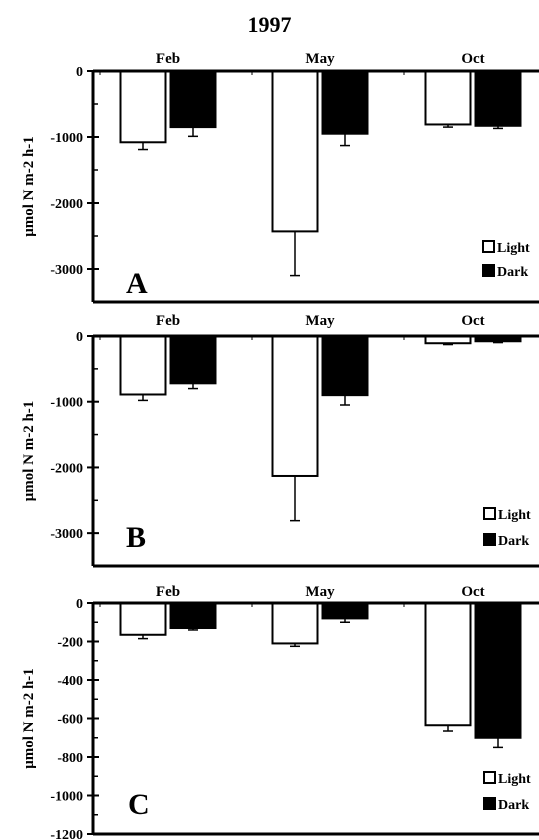 This screenshot has width=539, height=840. What do you see at coordinates (66, 834) in the screenshot?
I see `y-tick-label: -1200` at bounding box center [66, 834].